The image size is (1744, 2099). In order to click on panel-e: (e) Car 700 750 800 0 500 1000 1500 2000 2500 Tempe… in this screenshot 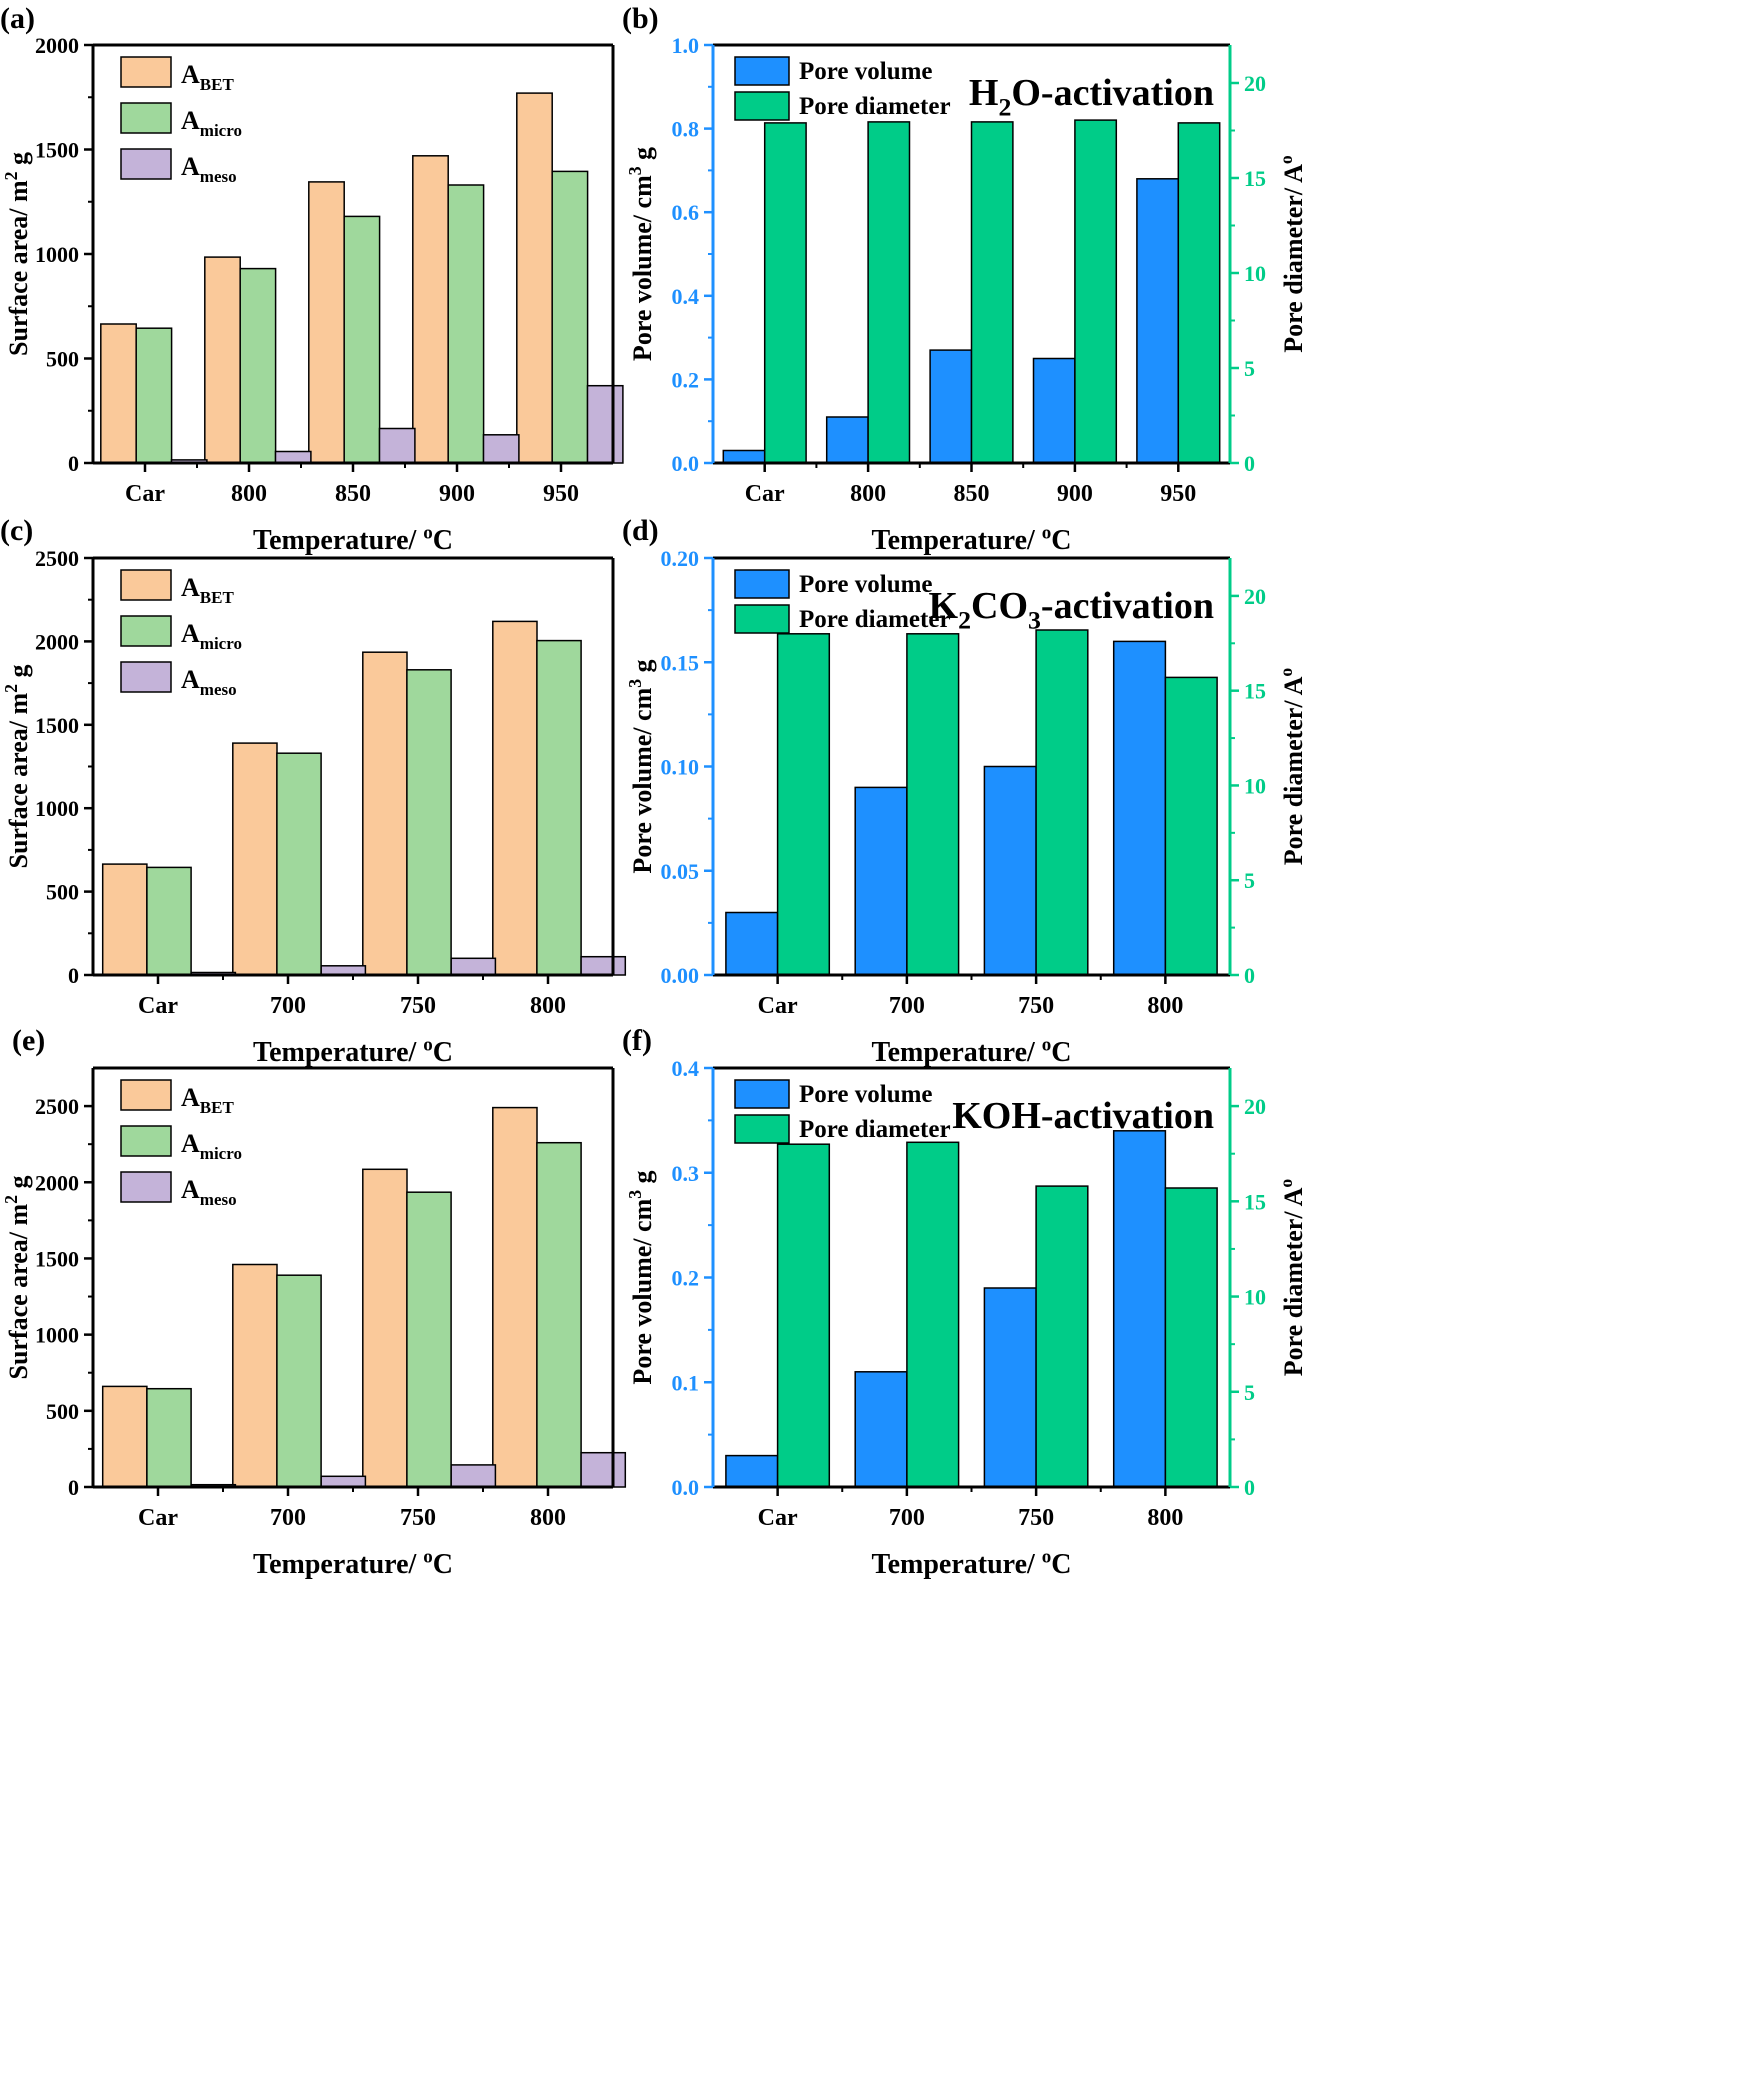, I will do `click(314, 1302)`.